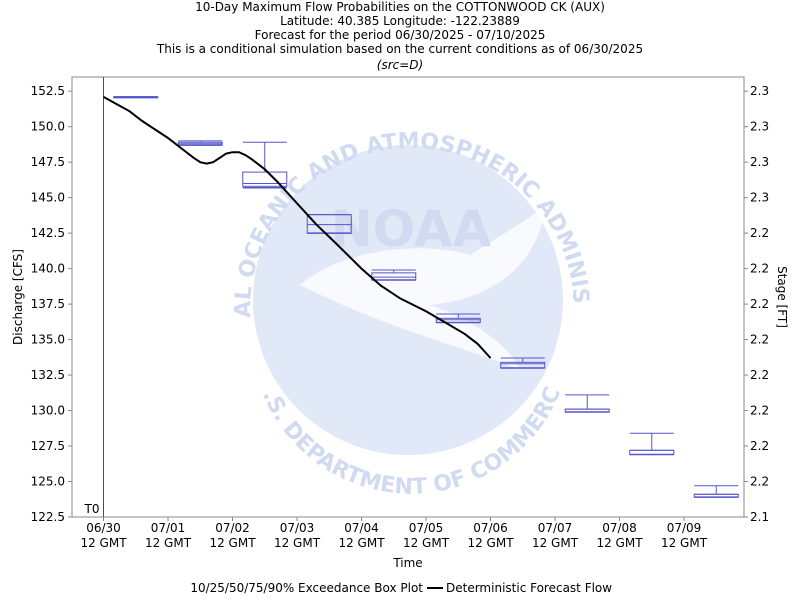 The image size is (800, 600). What do you see at coordinates (103, 528) in the screenshot?
I see `x-tick-date: 06/30` at bounding box center [103, 528].